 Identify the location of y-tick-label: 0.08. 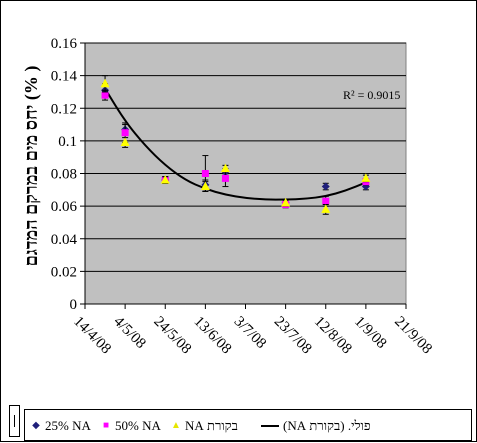
(64, 175).